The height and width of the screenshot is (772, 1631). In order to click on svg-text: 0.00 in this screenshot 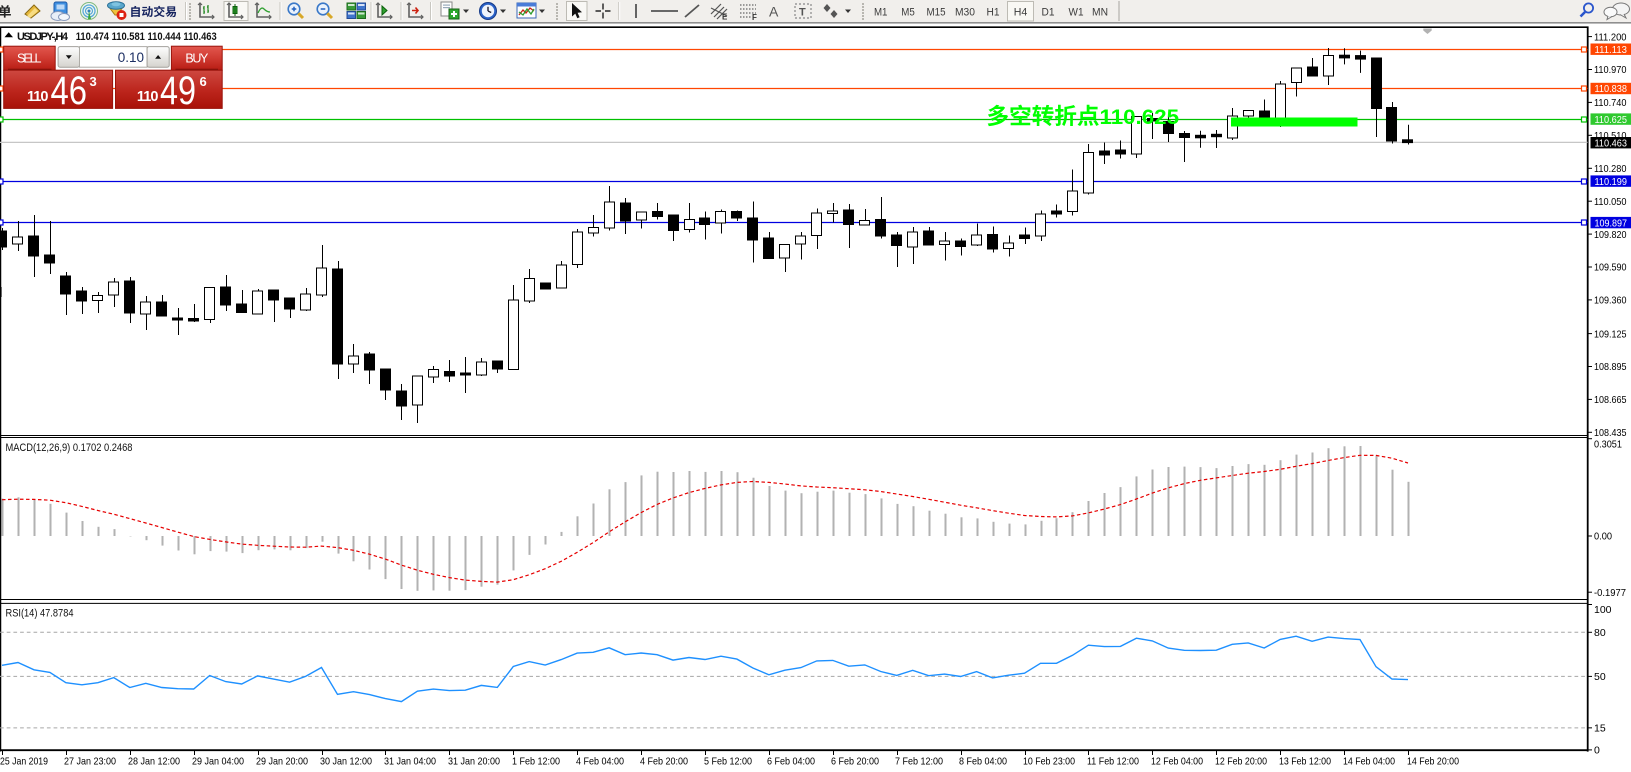, I will do `click(1603, 537)`.